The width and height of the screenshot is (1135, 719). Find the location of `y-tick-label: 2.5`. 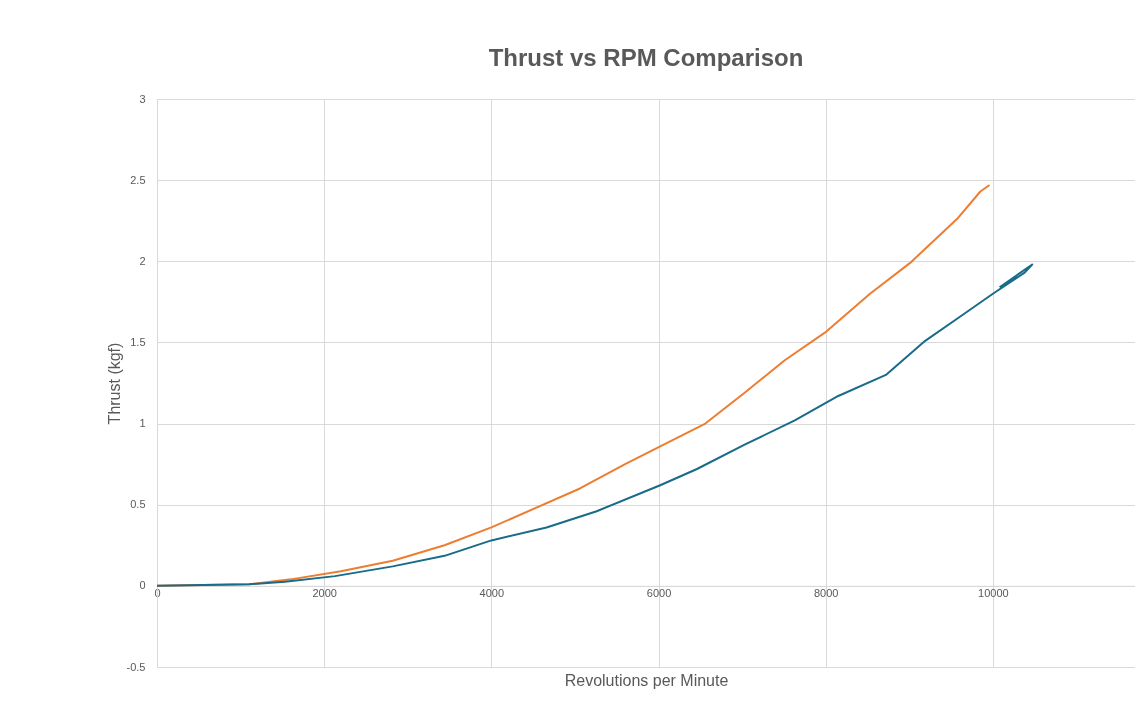

y-tick-label: 2.5 is located at coordinates (138, 179).